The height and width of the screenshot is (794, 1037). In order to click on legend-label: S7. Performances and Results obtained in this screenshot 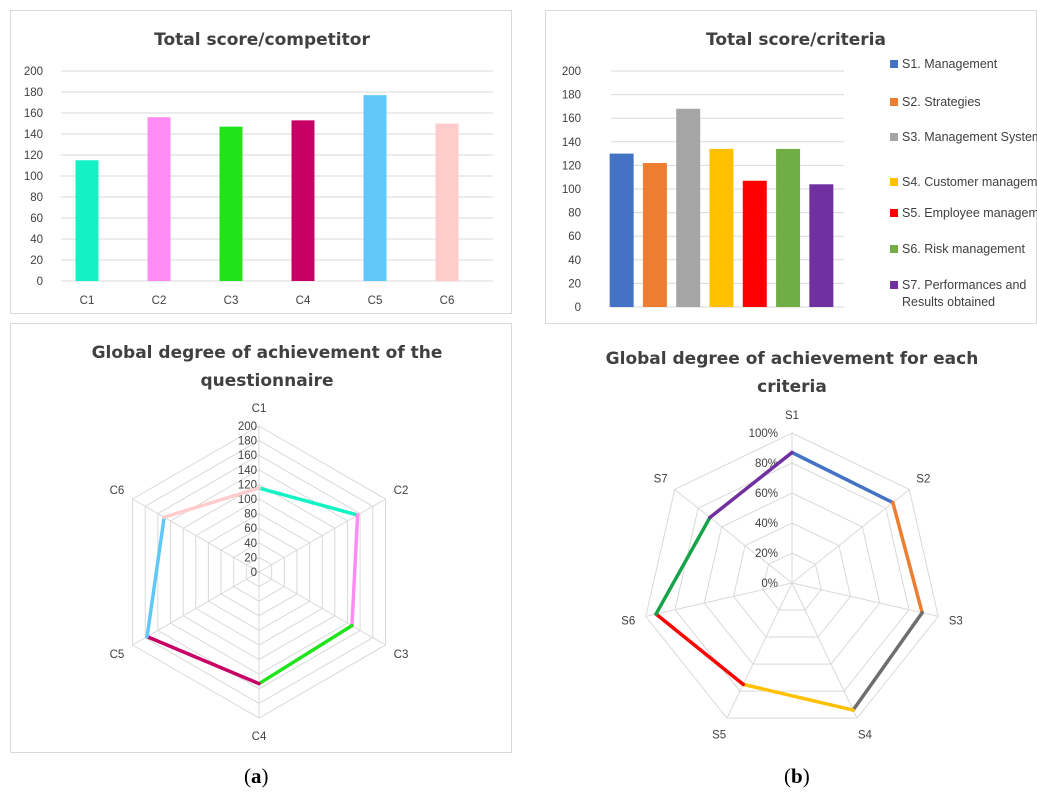, I will do `click(964, 293)`.